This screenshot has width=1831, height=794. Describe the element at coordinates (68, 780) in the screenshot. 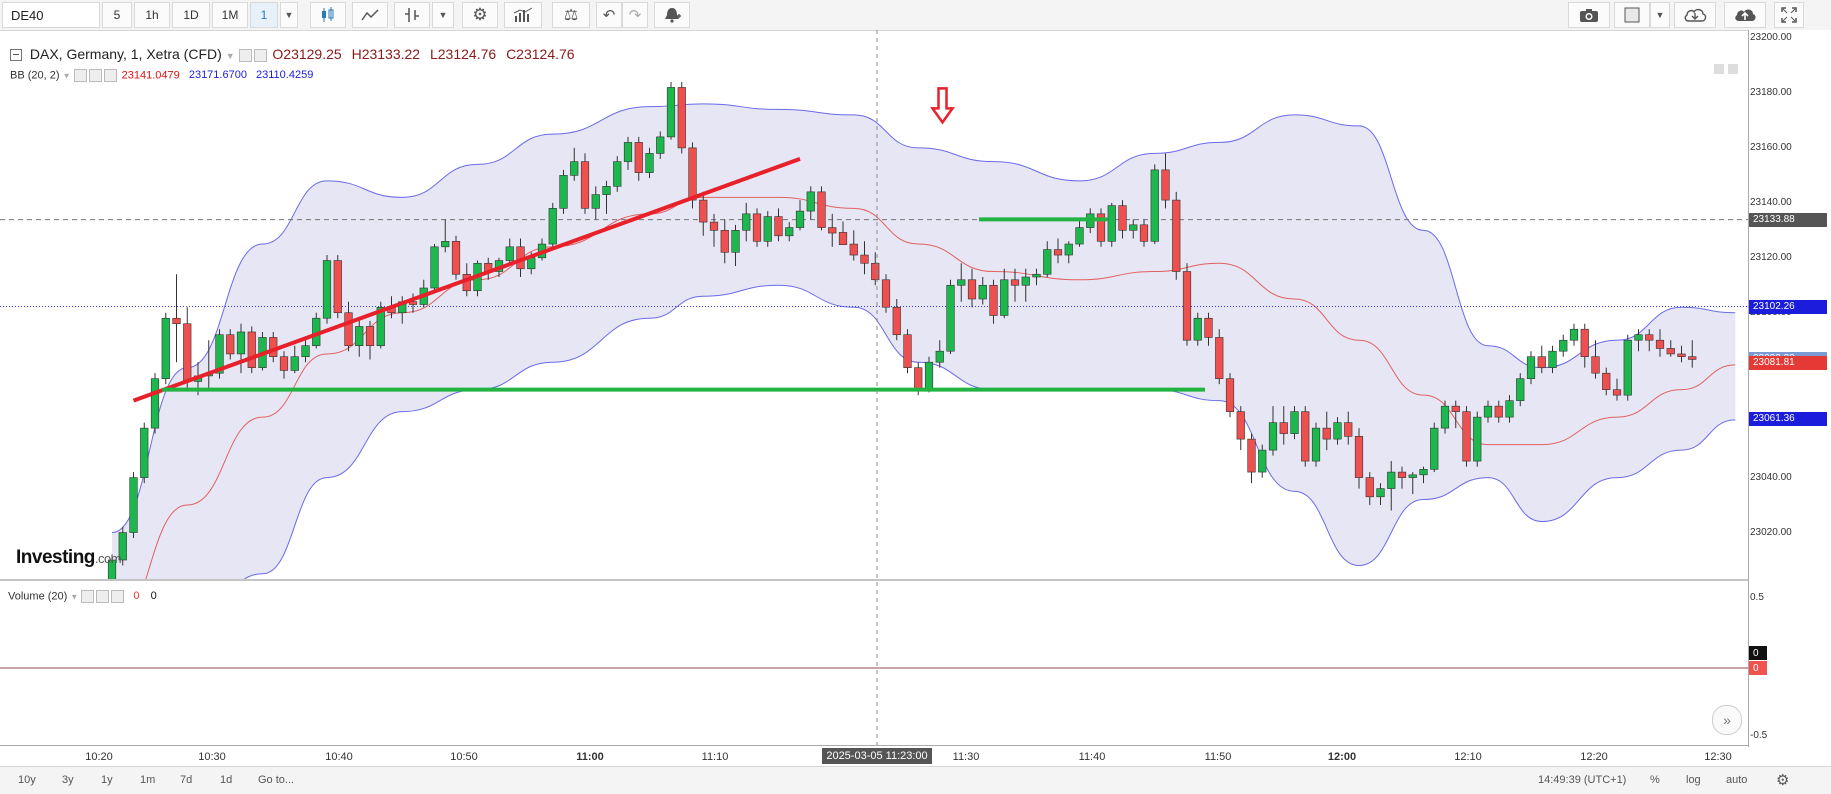

I see `range-3y-button: 3y` at that location.